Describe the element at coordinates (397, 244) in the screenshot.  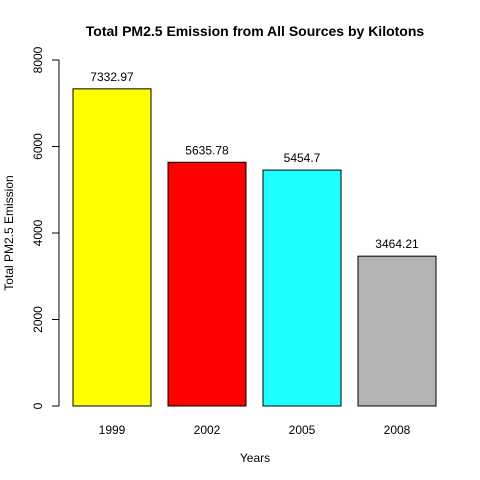
I see `bar-value-label: 3464.21` at that location.